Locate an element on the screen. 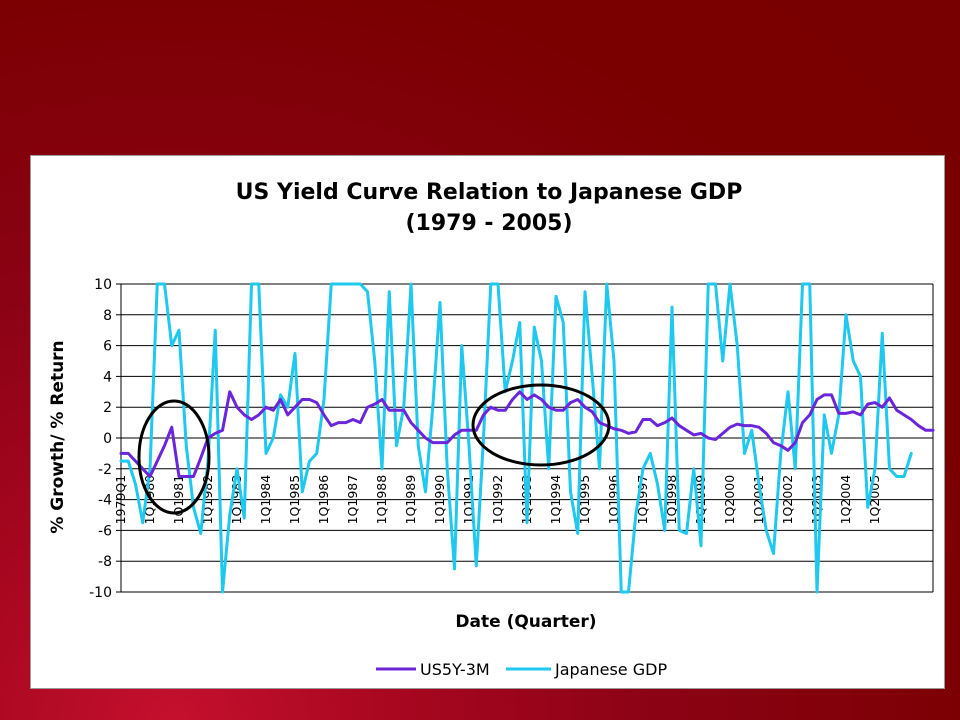 This screenshot has width=960, height=720. y-tick-label: 2 is located at coordinates (107, 408).